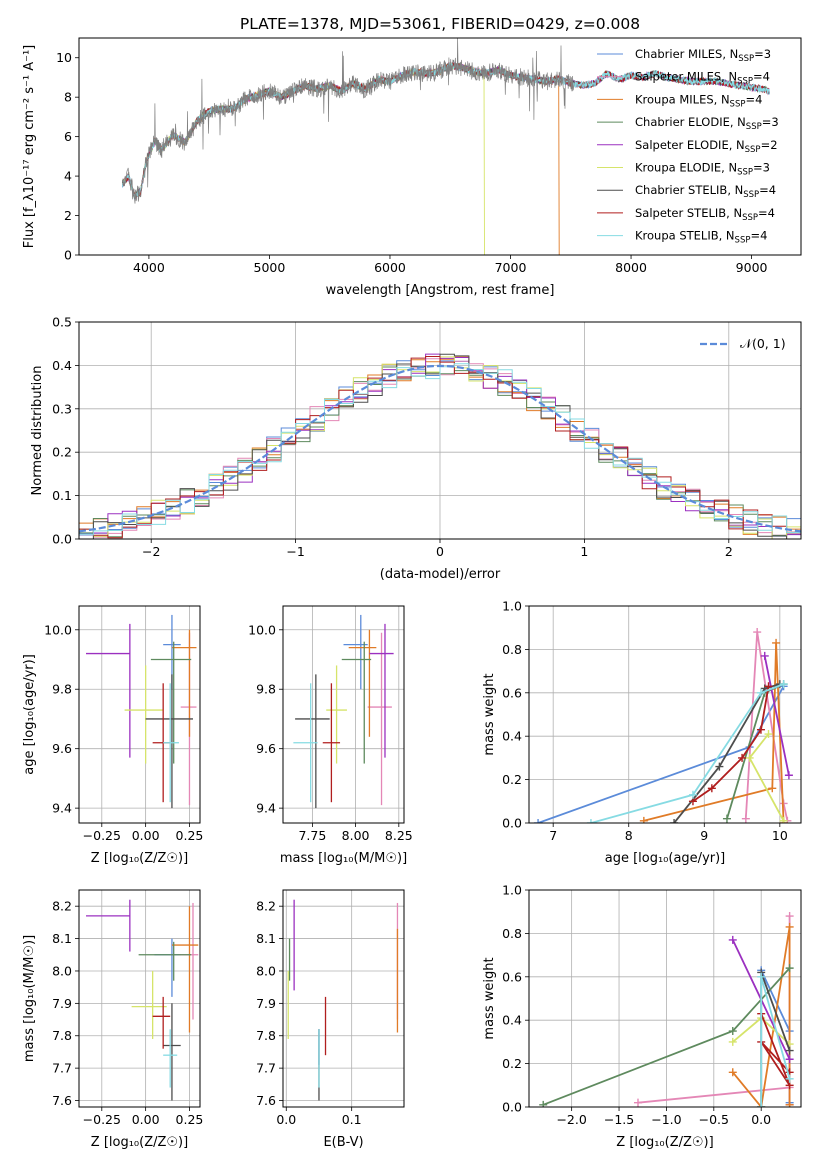  What do you see at coordinates (146, 1119) in the screenshot?
I see `mass_vs_Z-xtick-label-1: 0.00` at bounding box center [146, 1119].